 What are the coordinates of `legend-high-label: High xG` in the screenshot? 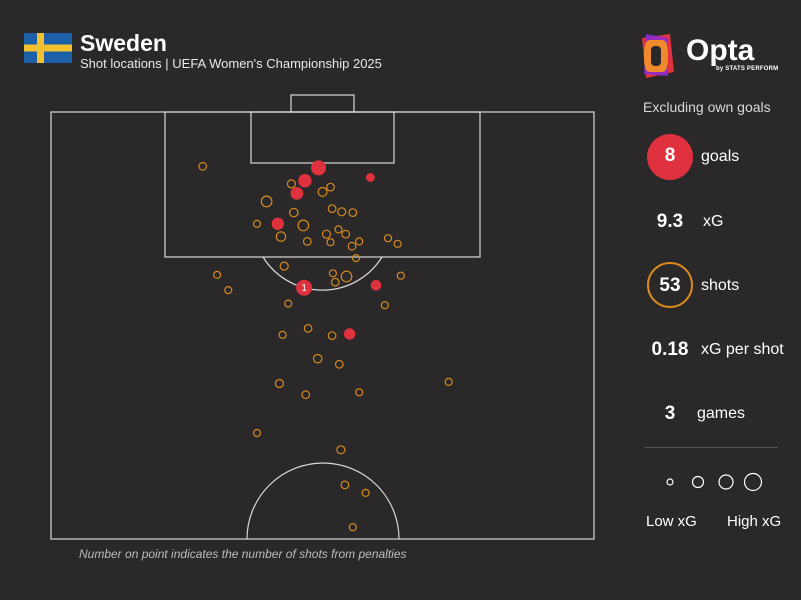 It's located at (754, 521).